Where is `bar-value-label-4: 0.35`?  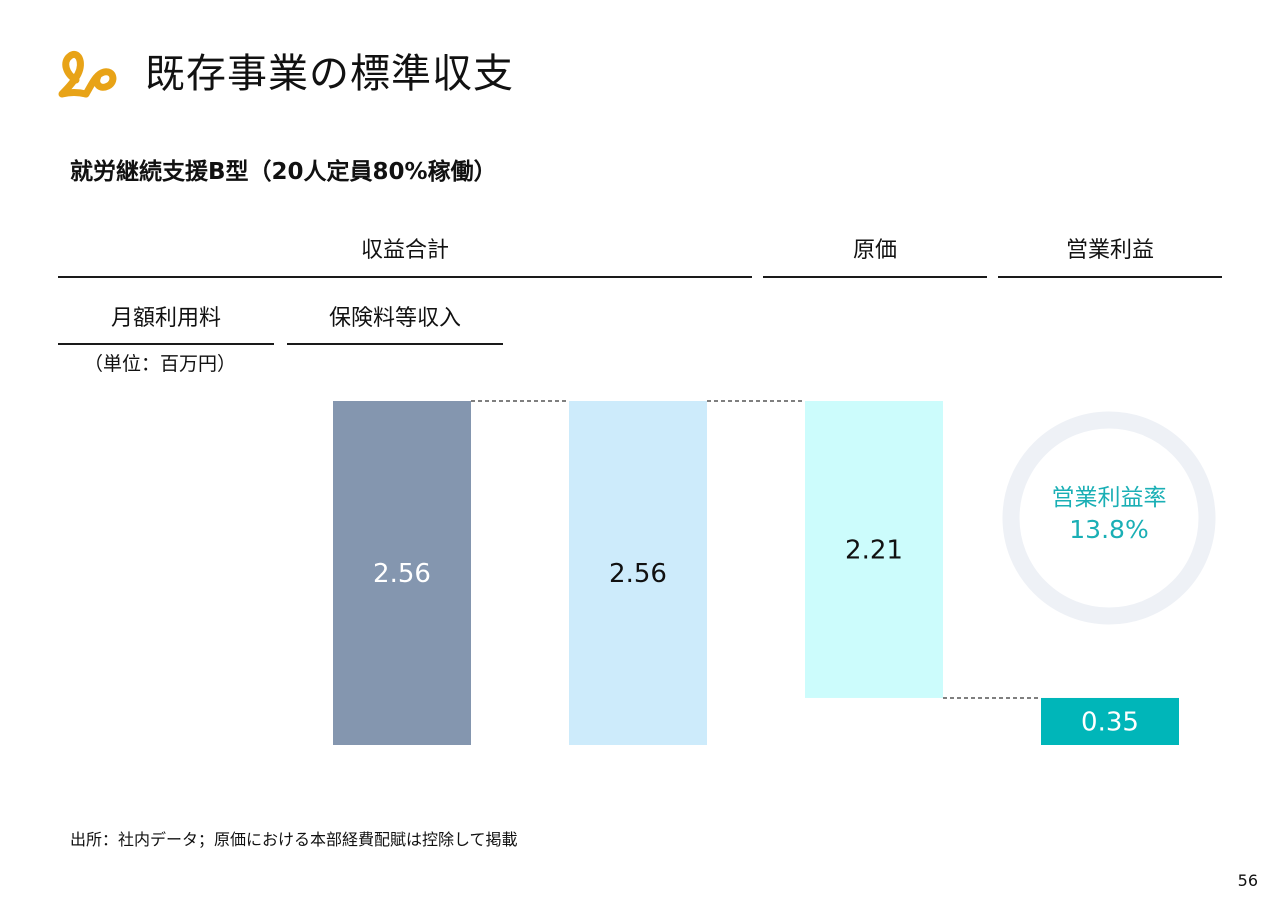 bar-value-label-4: 0.35 is located at coordinates (1110, 722).